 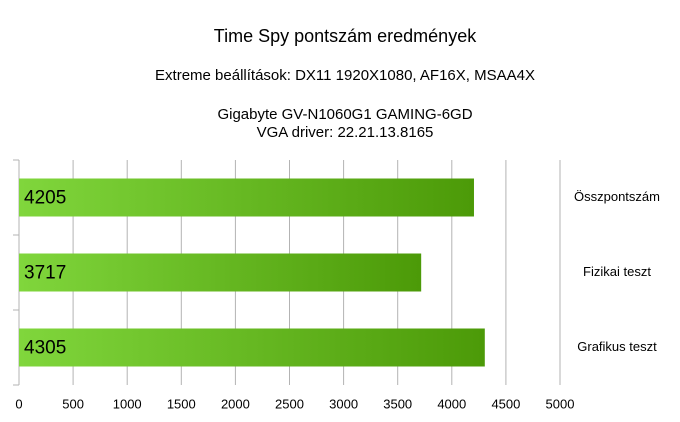 What do you see at coordinates (505, 403) in the screenshot?
I see `x-tick-label: 4500` at bounding box center [505, 403].